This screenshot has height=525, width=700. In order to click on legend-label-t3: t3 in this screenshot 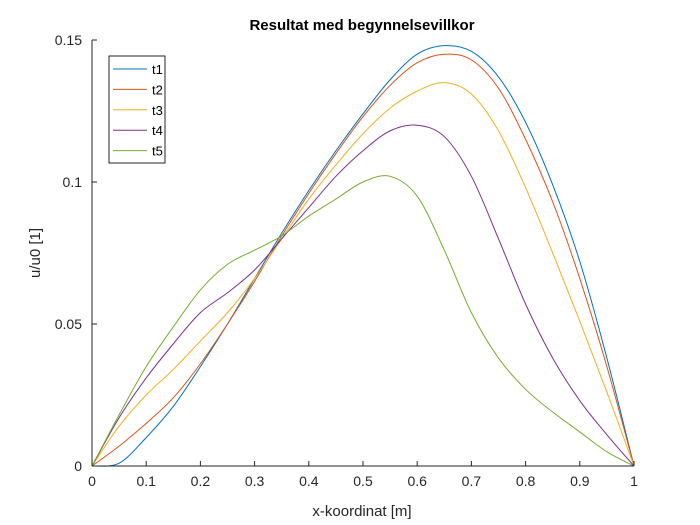, I will do `click(157, 110)`.